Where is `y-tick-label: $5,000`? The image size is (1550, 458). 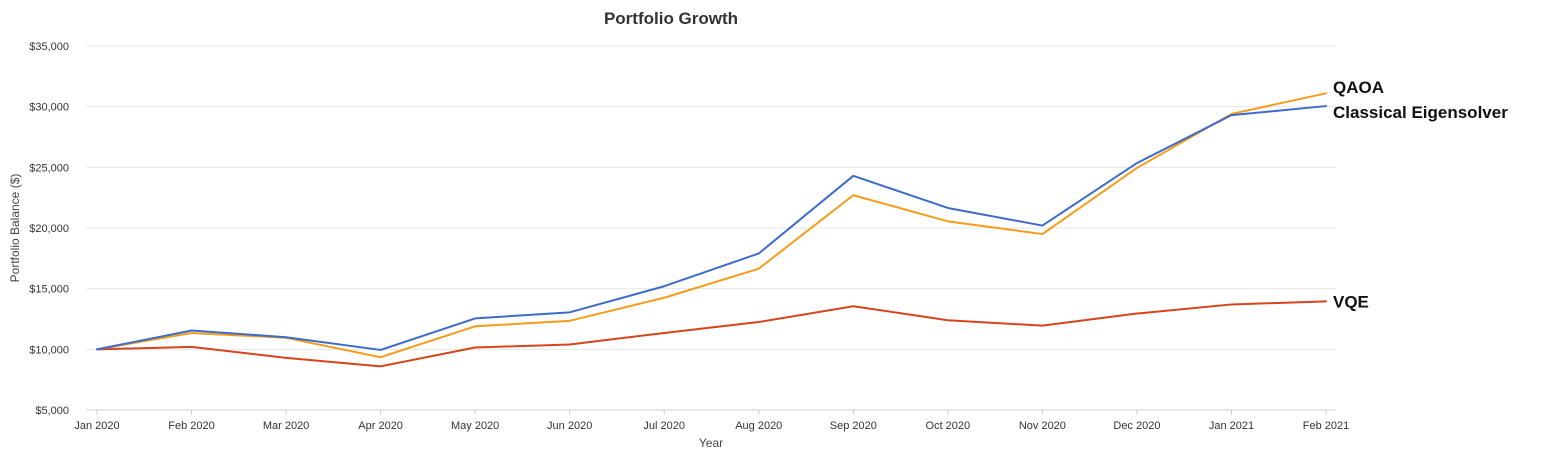 y-tick-label: $5,000 is located at coordinates (52, 411).